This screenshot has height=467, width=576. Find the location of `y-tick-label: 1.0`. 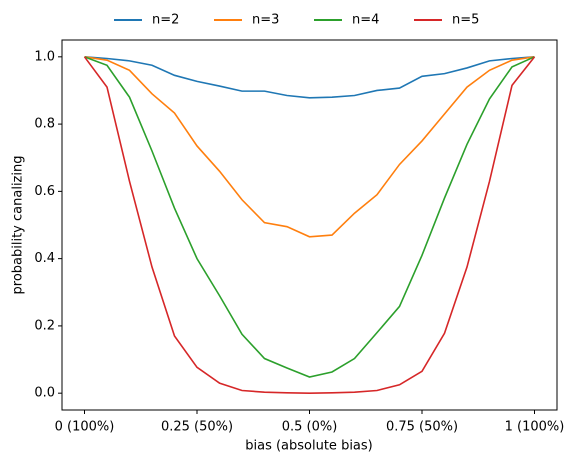

y-tick-label: 1.0 is located at coordinates (44, 56).